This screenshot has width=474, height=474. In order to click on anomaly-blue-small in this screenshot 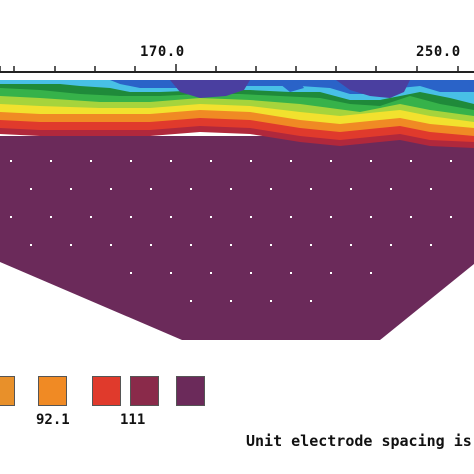, I will do `click(292, 87)`.